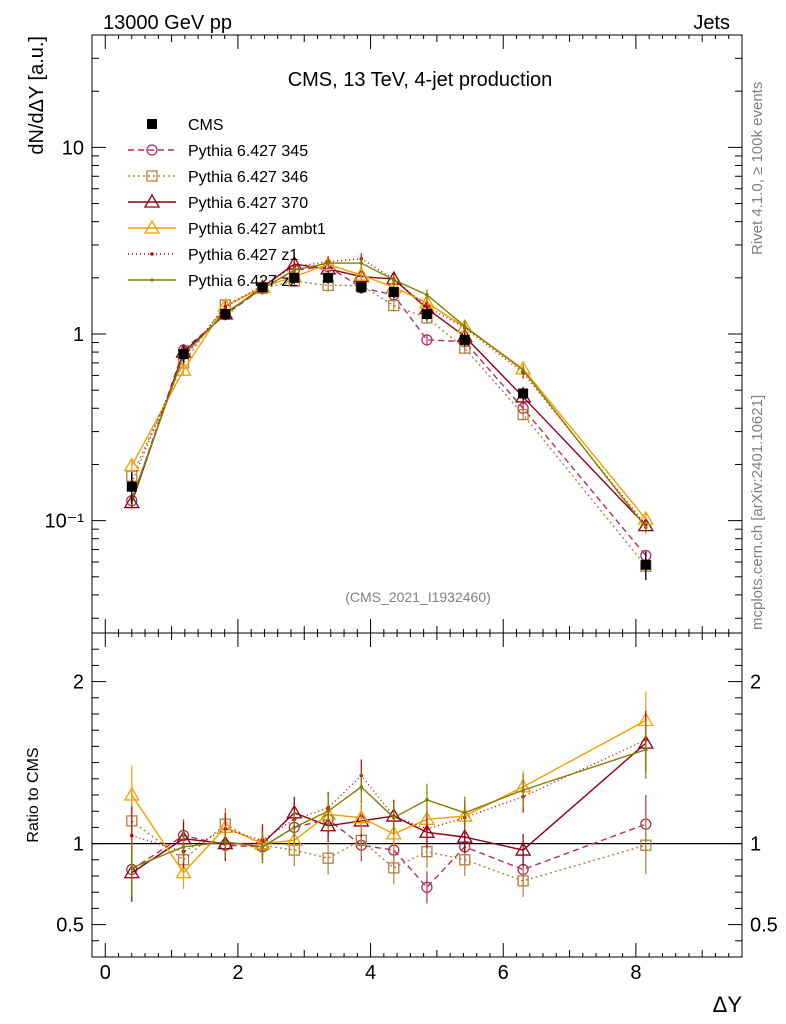 The image size is (786, 1024). What do you see at coordinates (73, 148) in the screenshot?
I see `y-tick-label: 10` at bounding box center [73, 148].